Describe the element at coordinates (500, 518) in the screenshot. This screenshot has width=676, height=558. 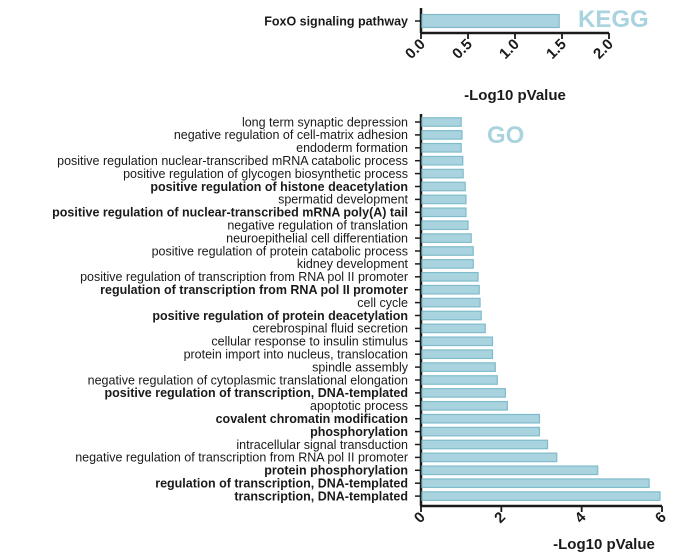
I see `x-tick-label: 2` at that location.